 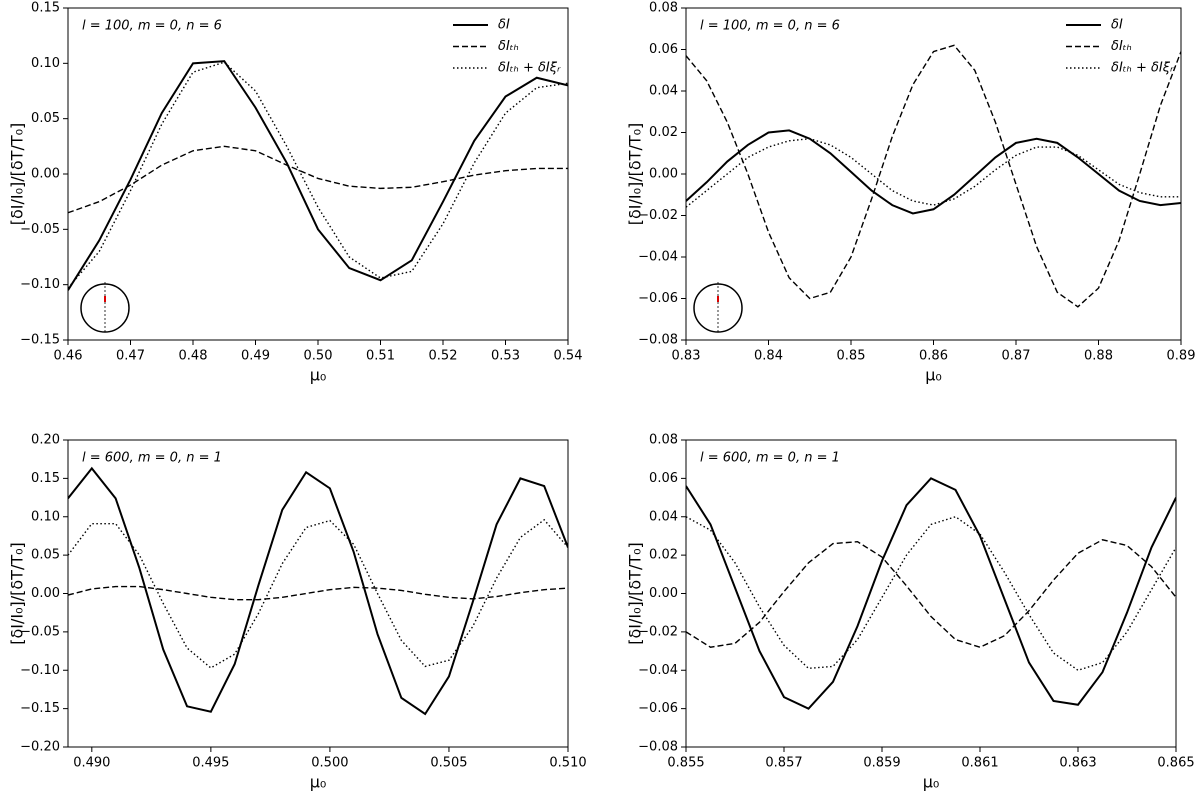 What do you see at coordinates (851, 356) in the screenshot?
I see `x-tick-label: 0.85` at bounding box center [851, 356].